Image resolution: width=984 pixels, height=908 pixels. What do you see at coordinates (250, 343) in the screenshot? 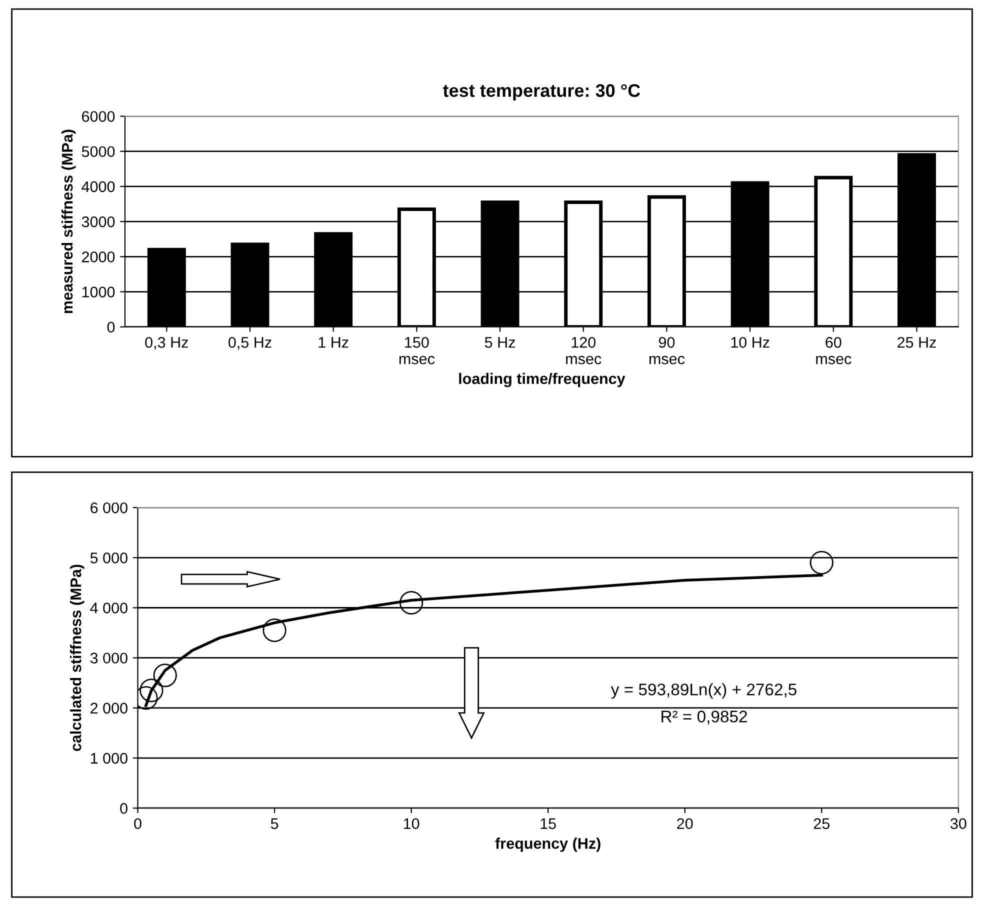
I see `x-tick-label: 0,5 Hz` at bounding box center [250, 343].